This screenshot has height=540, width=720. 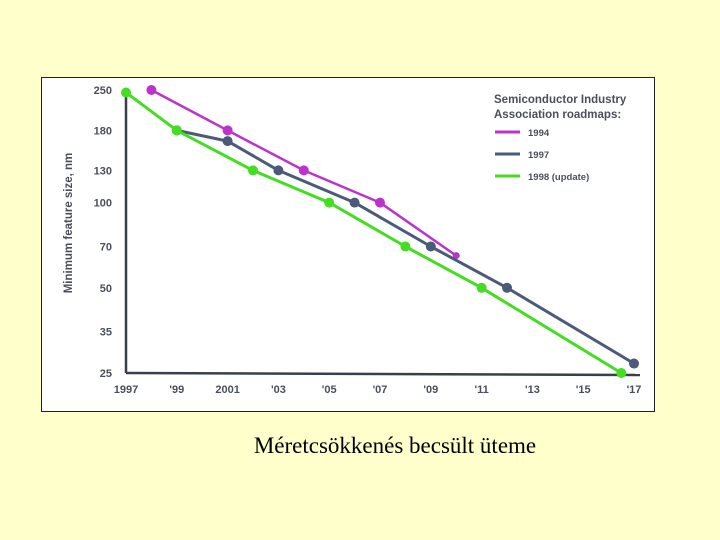 What do you see at coordinates (539, 133) in the screenshot?
I see `legend-label: 1994` at bounding box center [539, 133].